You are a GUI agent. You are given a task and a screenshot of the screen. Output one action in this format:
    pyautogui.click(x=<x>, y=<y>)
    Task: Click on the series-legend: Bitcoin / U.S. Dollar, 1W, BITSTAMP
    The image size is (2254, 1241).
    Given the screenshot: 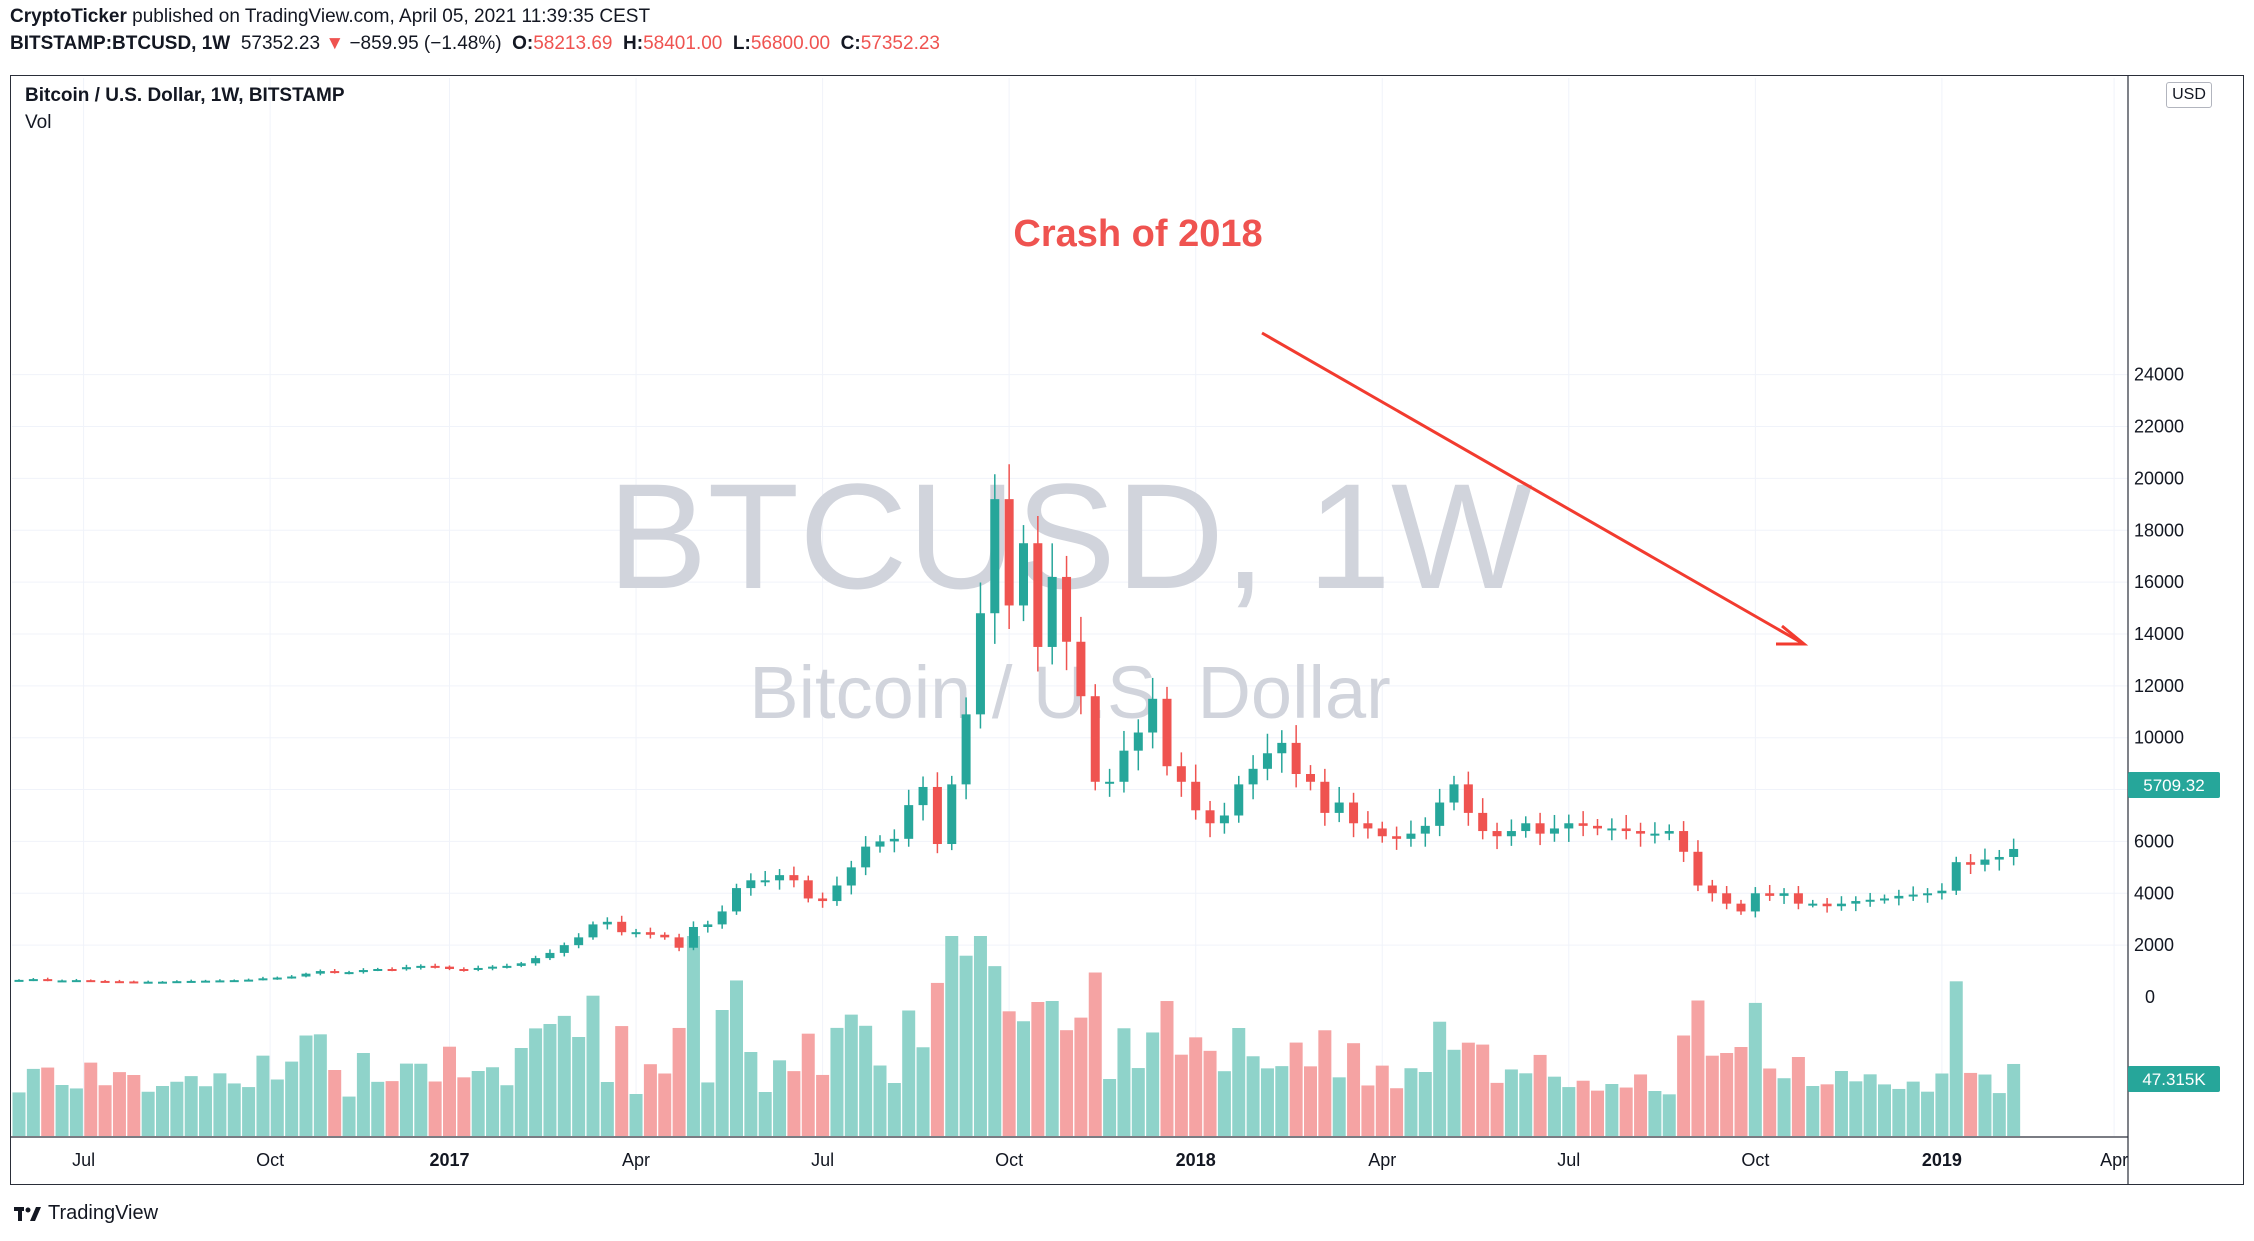 What is the action you would take?
    pyautogui.click(x=185, y=95)
    